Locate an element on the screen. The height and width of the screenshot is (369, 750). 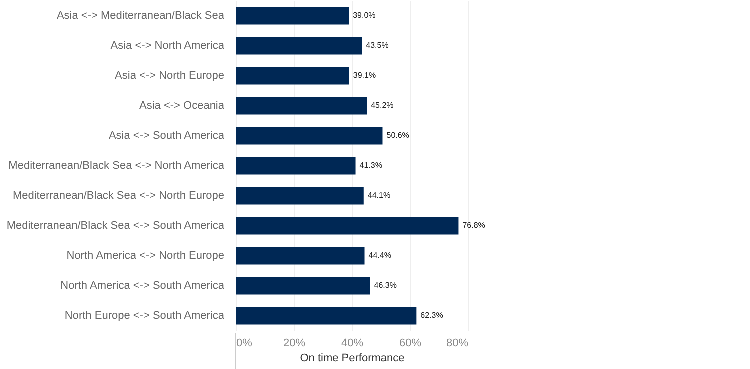
y-tick-label: Asia <-> North America is located at coordinates (168, 46).